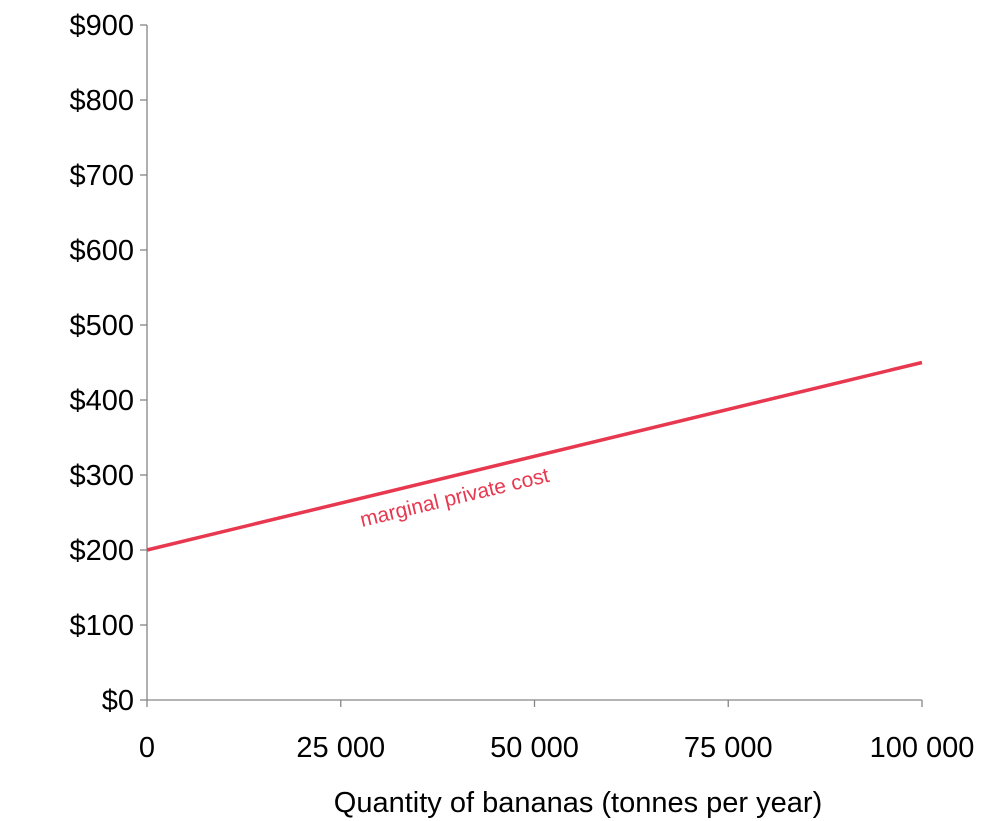  Describe the element at coordinates (728, 748) in the screenshot. I see `x-tick-label: 75 000` at that location.